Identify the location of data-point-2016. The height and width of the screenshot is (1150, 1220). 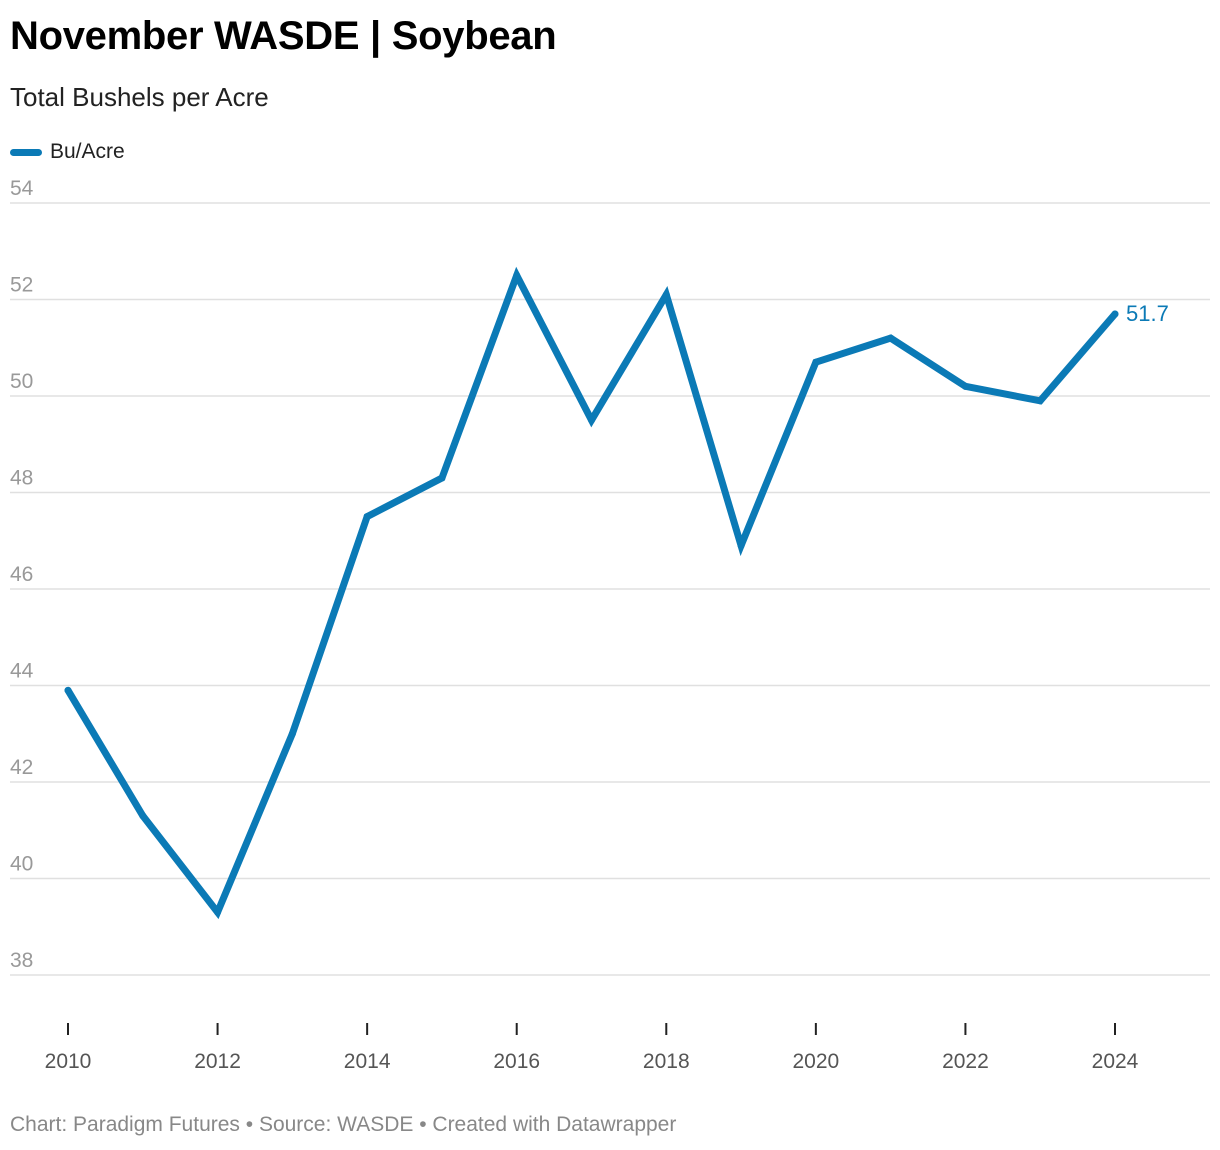
(517, 275).